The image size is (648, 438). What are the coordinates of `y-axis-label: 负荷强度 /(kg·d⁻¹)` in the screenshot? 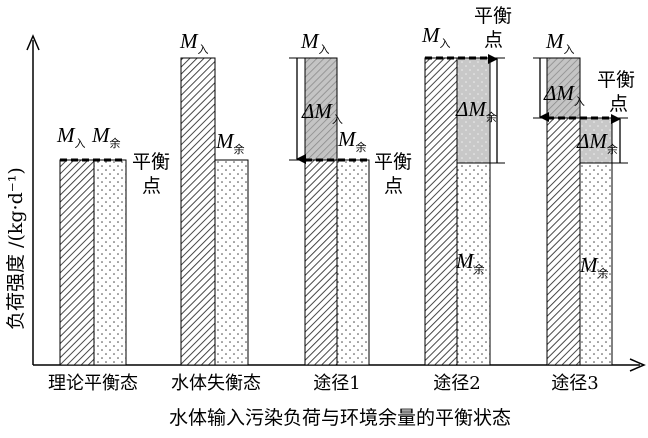 It's located at (16, 248).